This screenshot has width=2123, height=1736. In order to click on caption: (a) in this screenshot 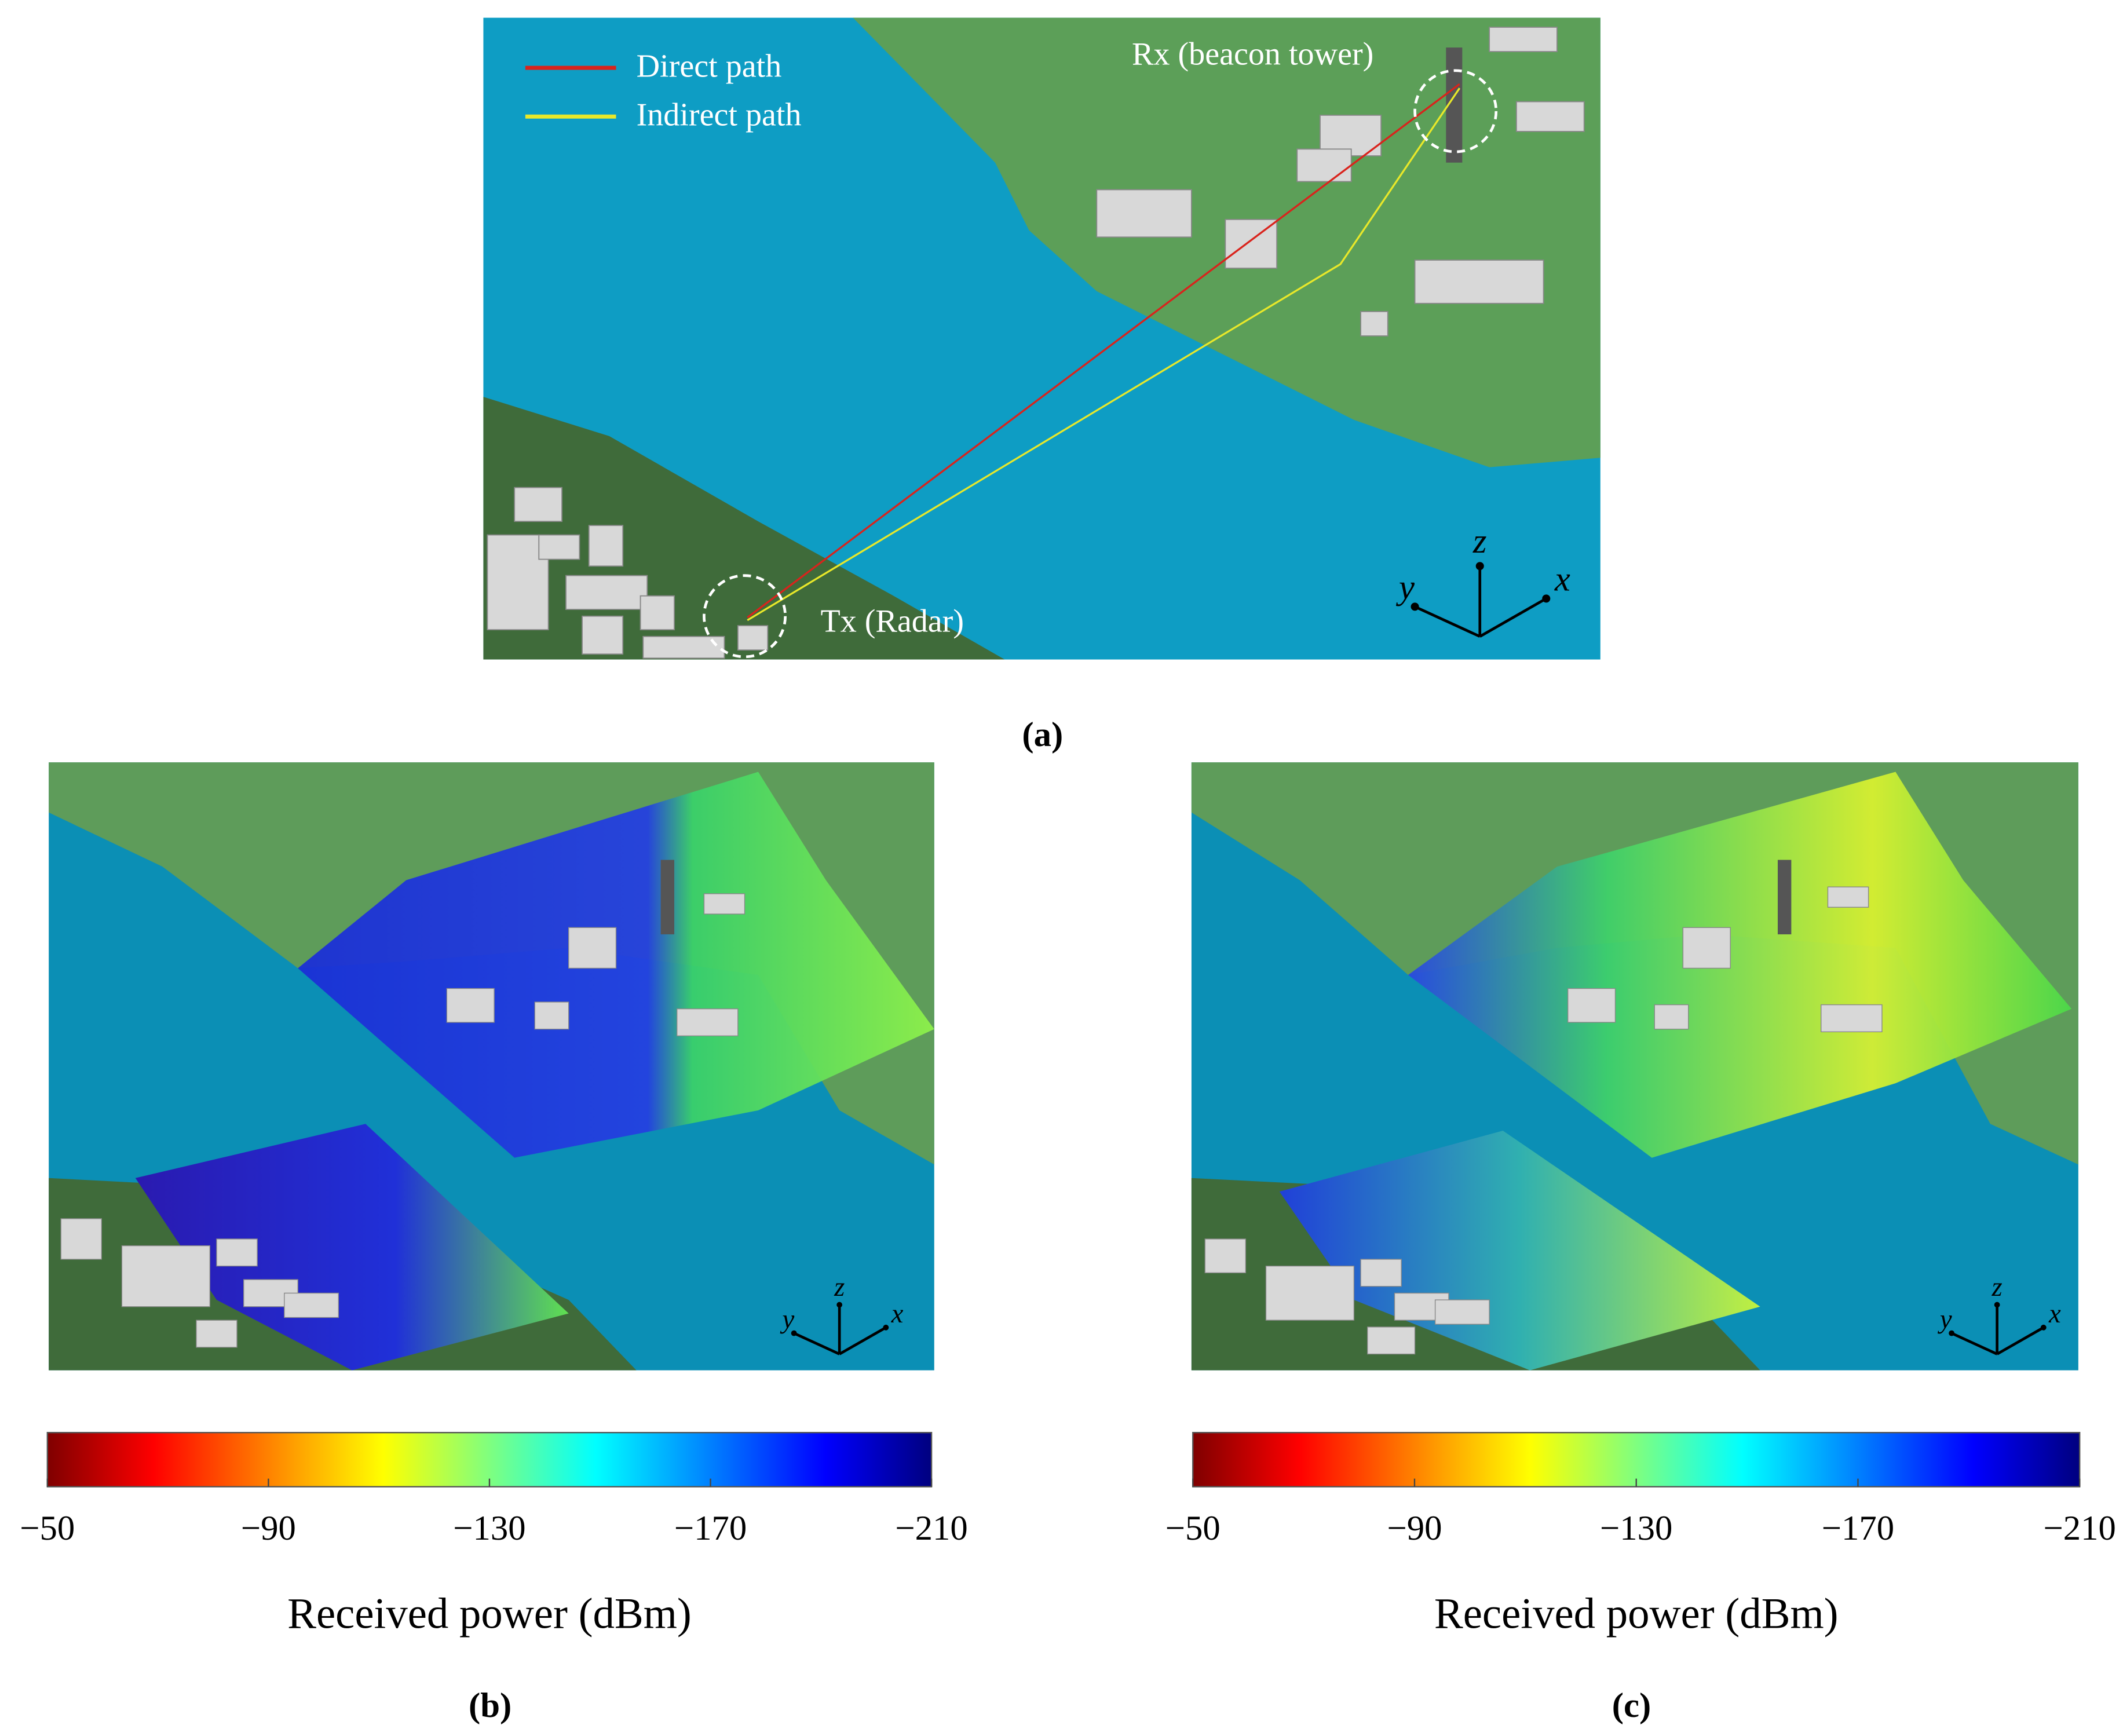, I will do `click(1043, 734)`.